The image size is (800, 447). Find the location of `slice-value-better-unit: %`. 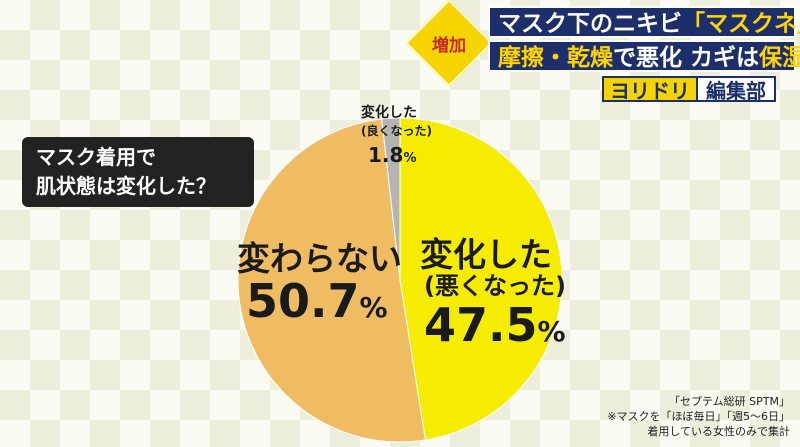

slice-value-better-unit: % is located at coordinates (410, 158).